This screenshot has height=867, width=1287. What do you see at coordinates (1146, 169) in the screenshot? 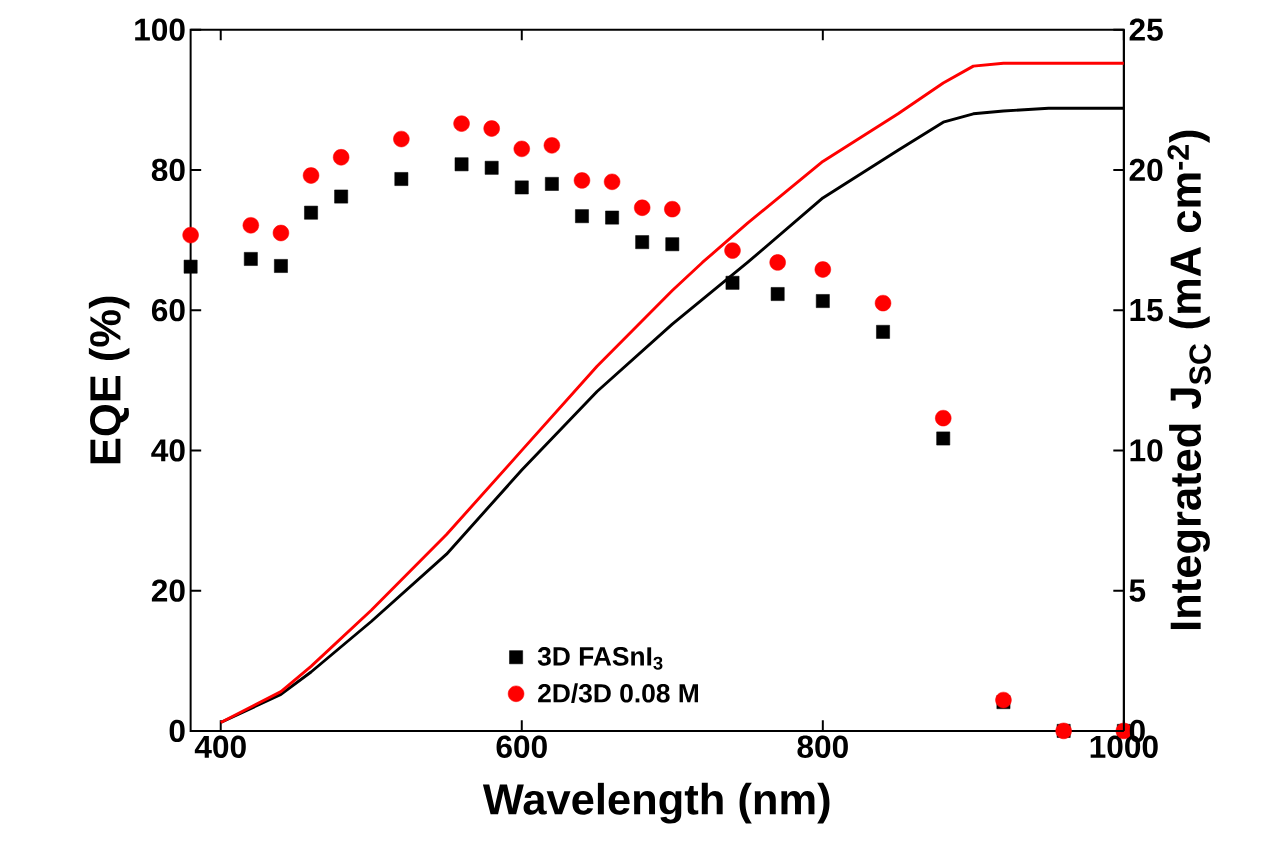
I see `y2-tick-label: 20` at bounding box center [1146, 169].